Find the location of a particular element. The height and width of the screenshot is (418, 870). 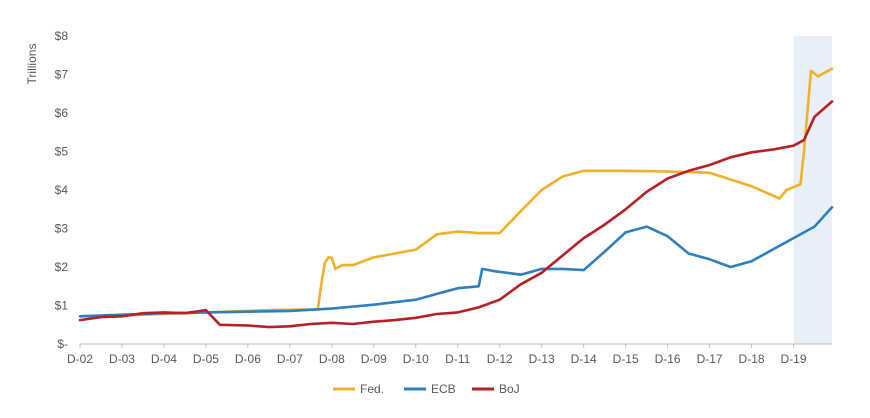

y-tick-label: $4 is located at coordinates (62, 190).